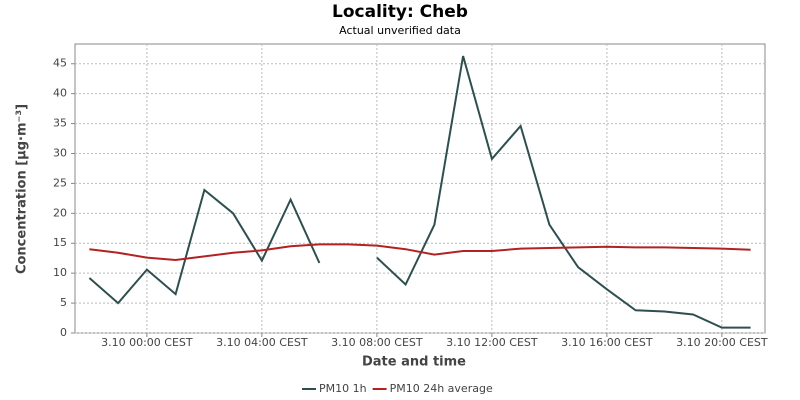 The height and width of the screenshot is (400, 800). I want to click on y-tick-label: 25, so click(60, 182).